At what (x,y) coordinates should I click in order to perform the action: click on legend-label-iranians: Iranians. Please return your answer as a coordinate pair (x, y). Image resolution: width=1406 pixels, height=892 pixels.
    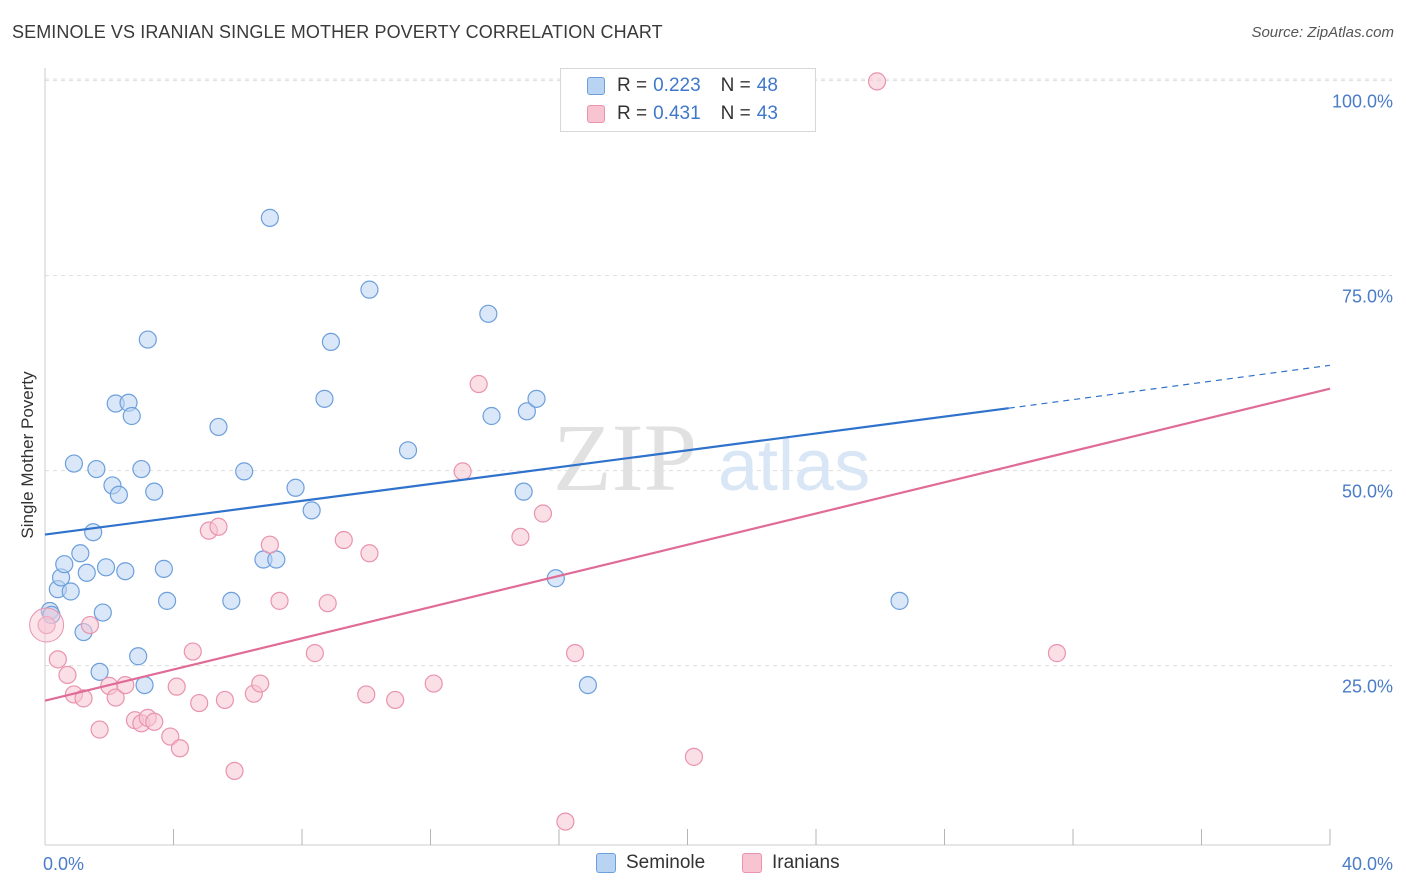
    Looking at the image, I should click on (806, 862).